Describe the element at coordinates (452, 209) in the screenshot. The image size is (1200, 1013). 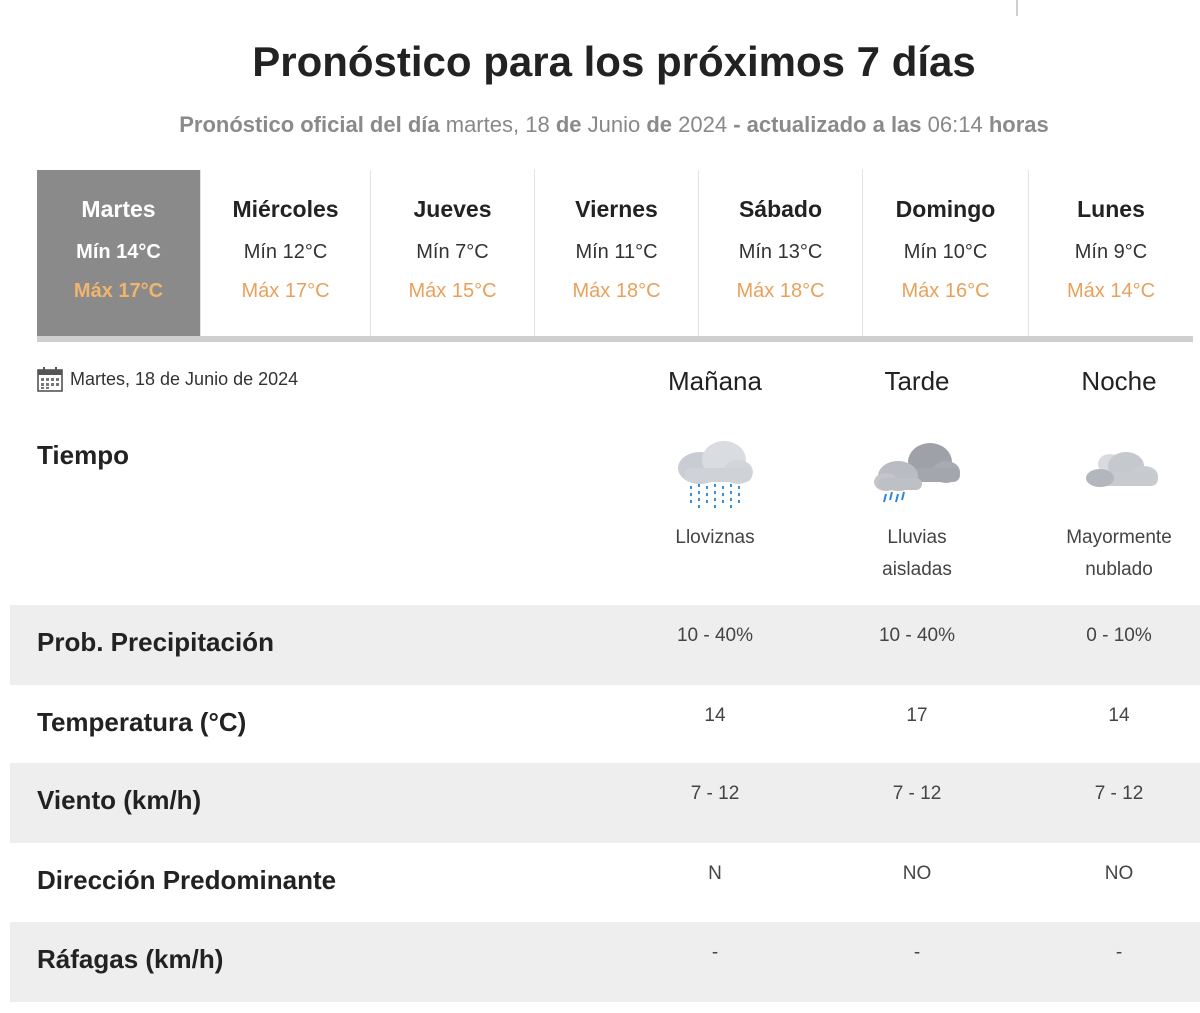
I see `day-name: Jueves` at that location.